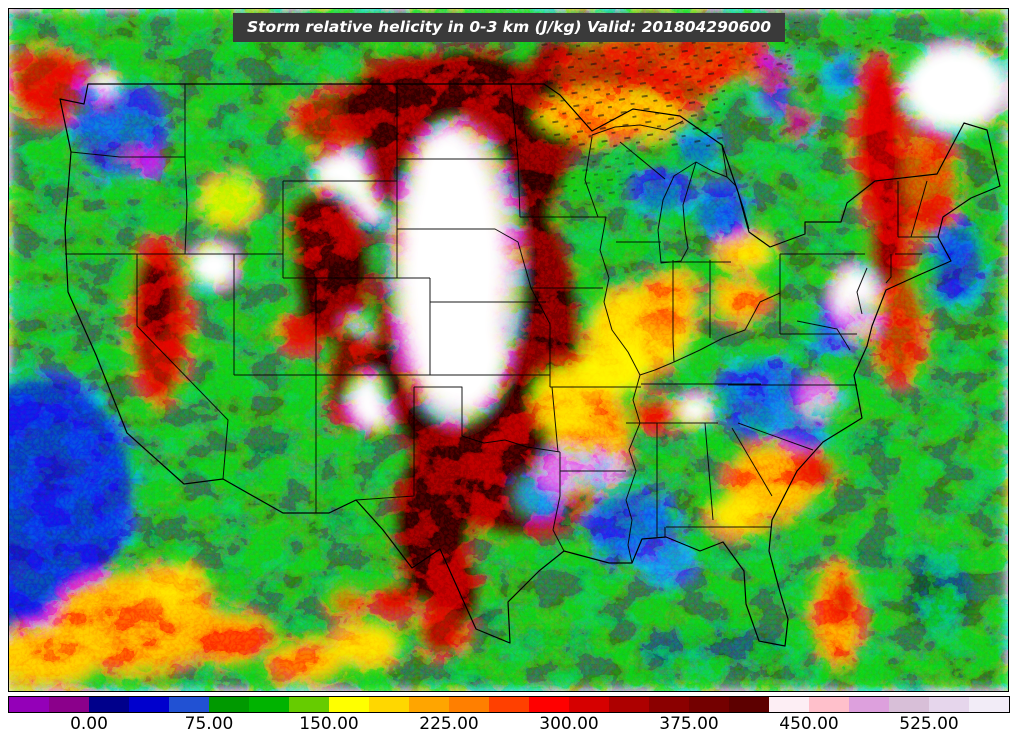 This screenshot has width=1018, height=745. I want to click on colorbar-tick-label: 150.00, so click(329, 724).